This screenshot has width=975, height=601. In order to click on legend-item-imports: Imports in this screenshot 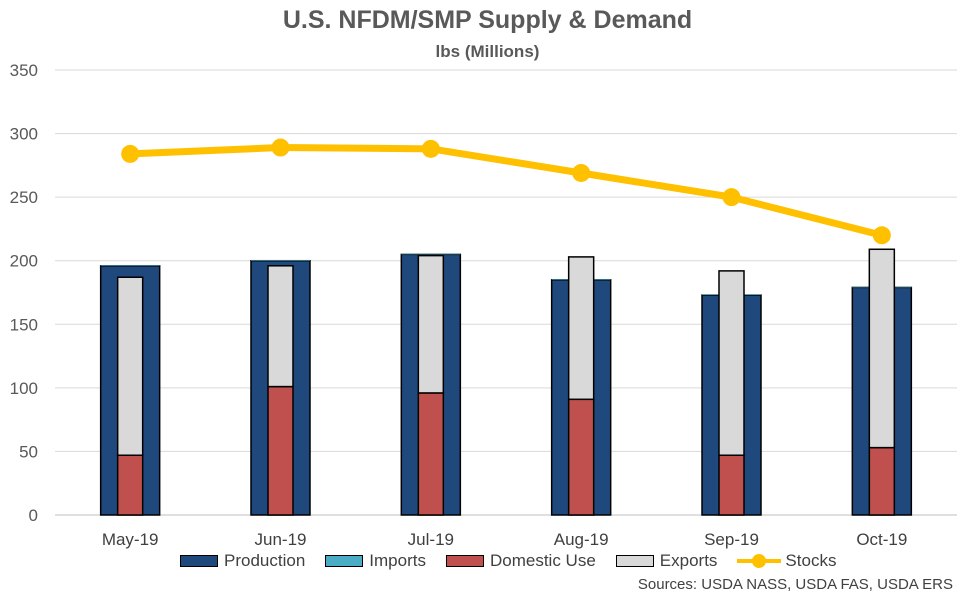, I will do `click(375, 561)`.